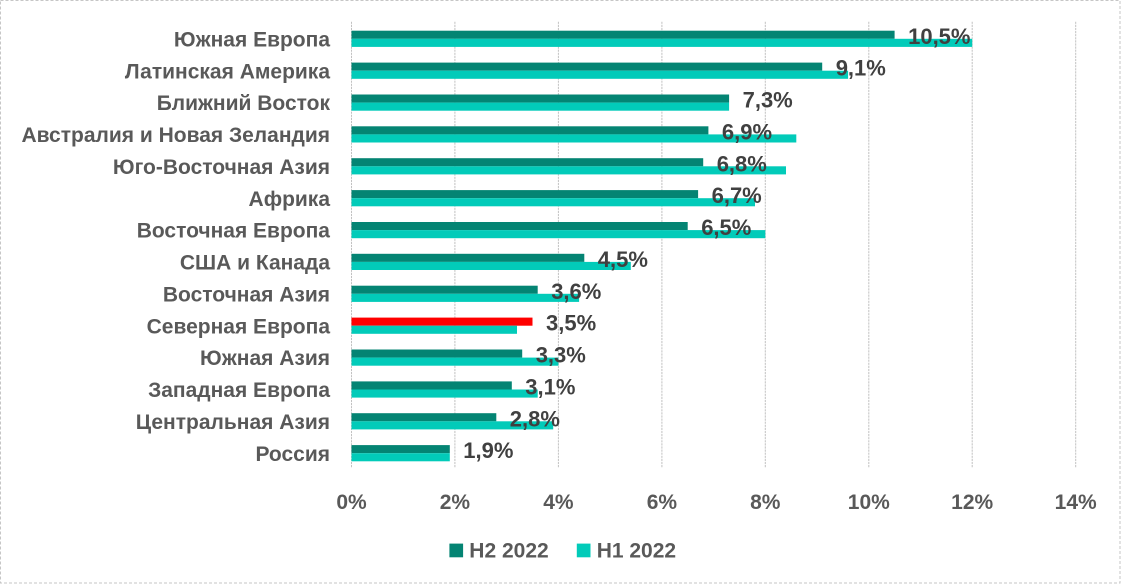 The height and width of the screenshot is (585, 1122). Describe the element at coordinates (742, 163) in the screenshot. I see `svg-text: 6,8%` at that location.